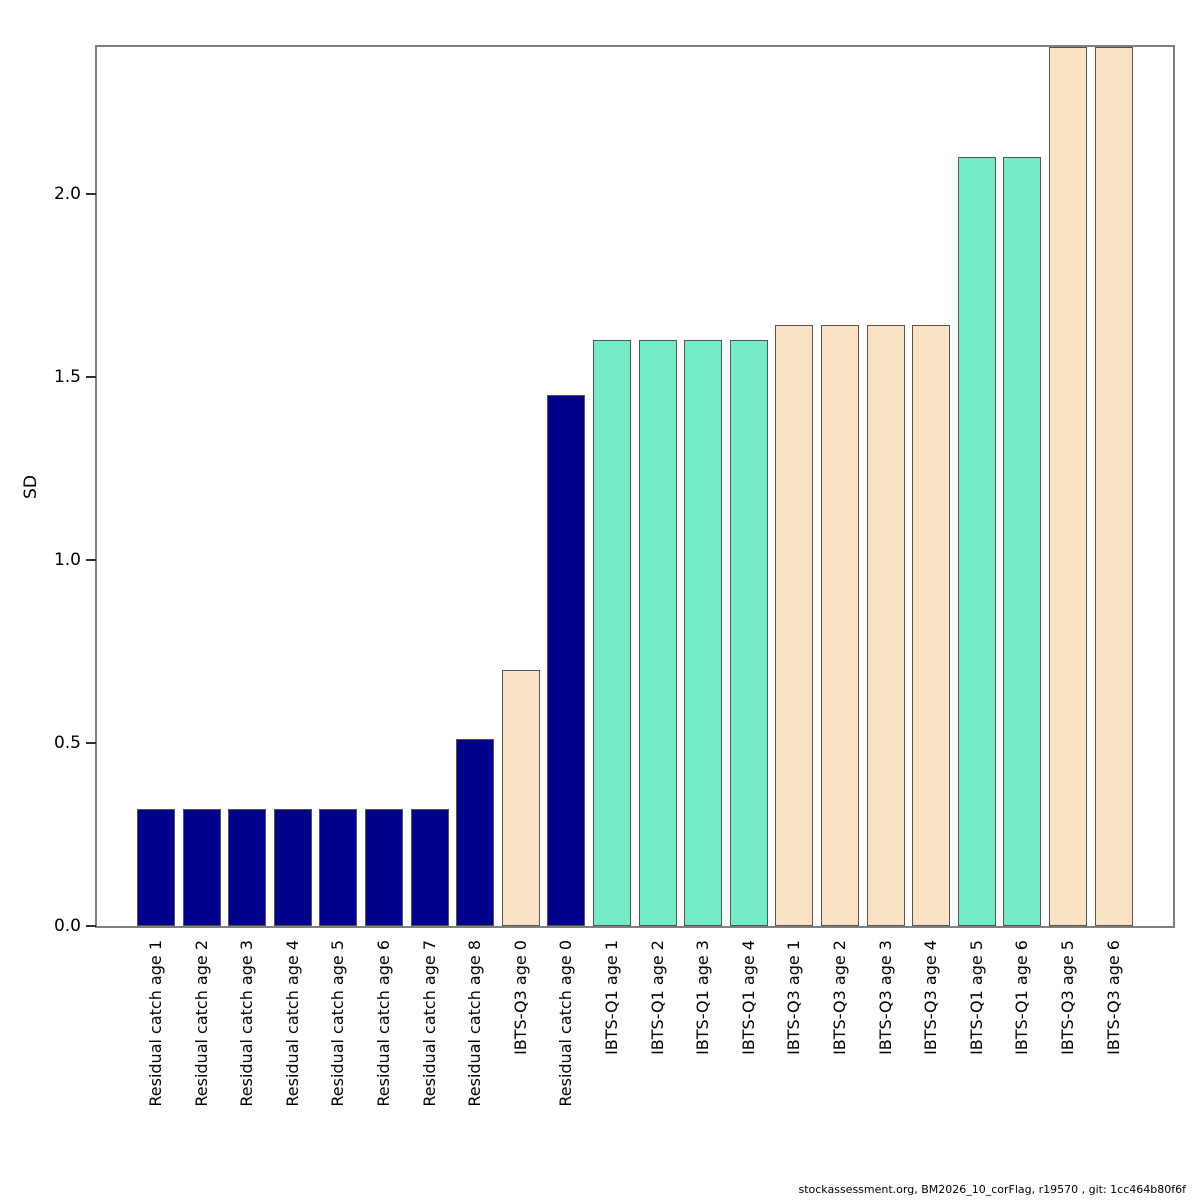  What do you see at coordinates (657, 997) in the screenshot?
I see `x-tick-label: IBTS-Q1 age 2` at bounding box center [657, 997].